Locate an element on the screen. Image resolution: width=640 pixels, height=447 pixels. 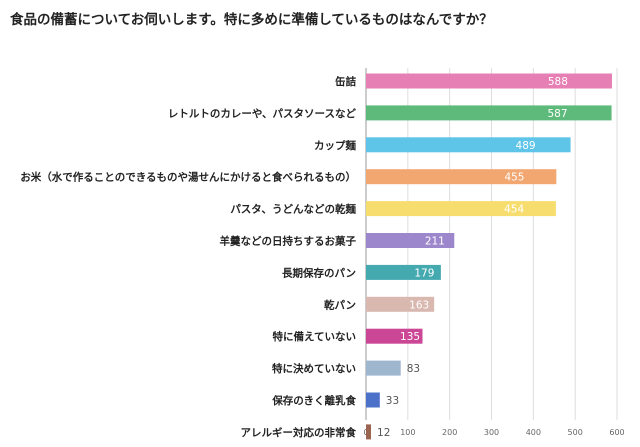
category-label: 長期保存のパン is located at coordinates (319, 272).